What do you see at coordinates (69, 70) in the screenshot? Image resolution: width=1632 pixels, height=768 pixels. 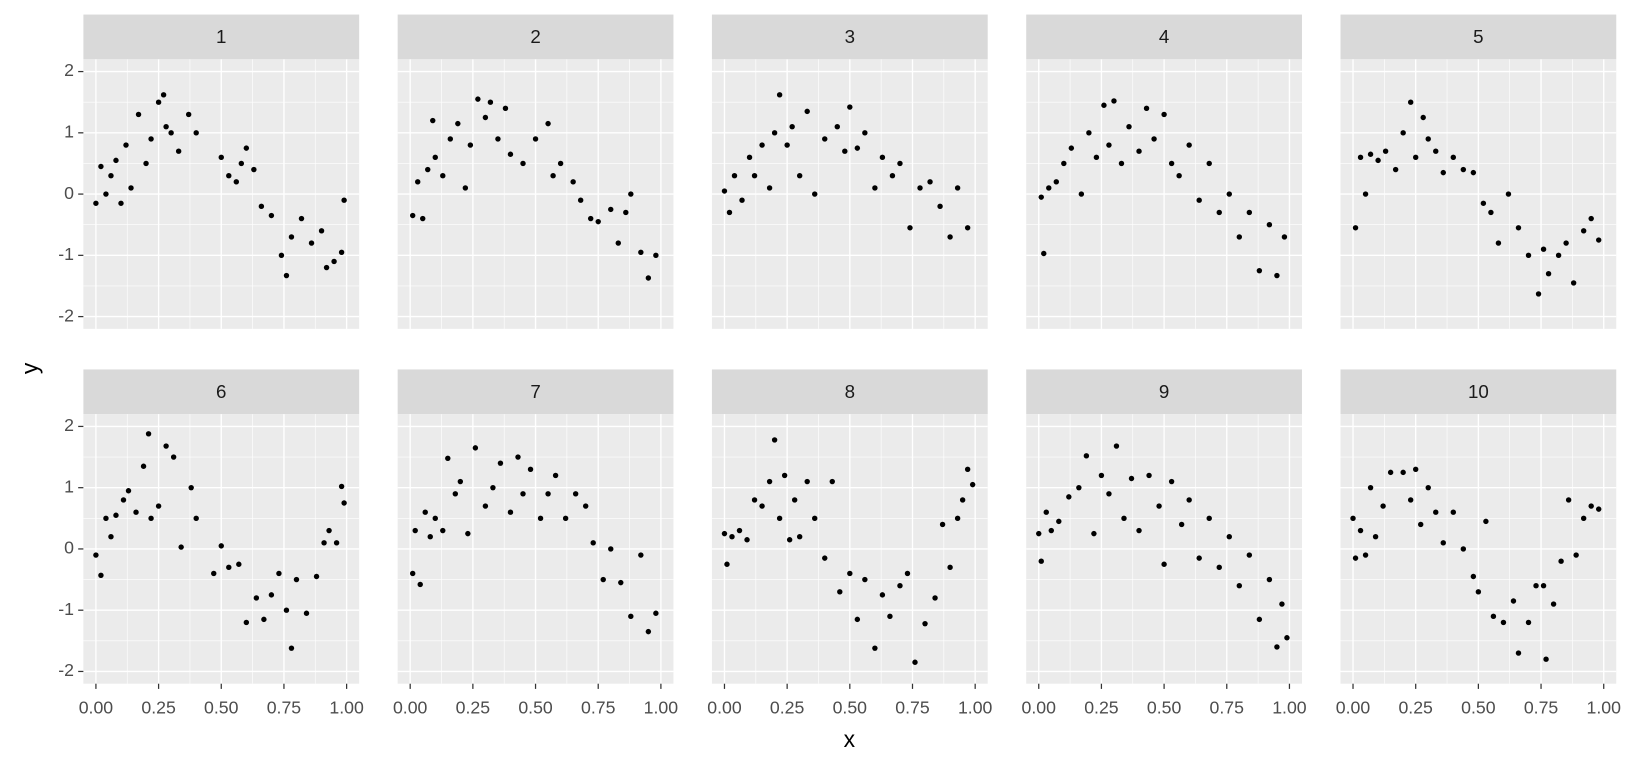 I see `y-tick-label: 2` at bounding box center [69, 70].